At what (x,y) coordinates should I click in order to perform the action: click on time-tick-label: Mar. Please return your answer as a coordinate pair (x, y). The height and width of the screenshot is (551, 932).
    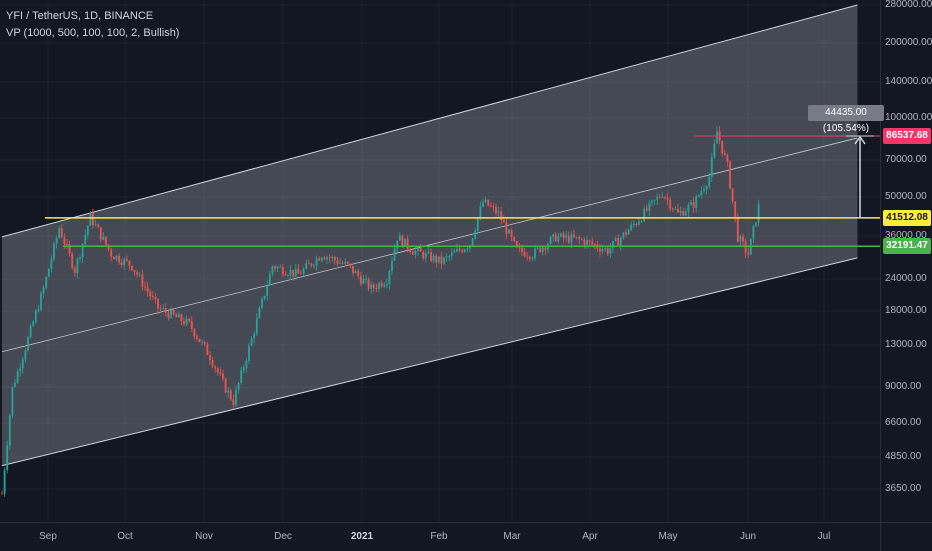
    Looking at the image, I should click on (512, 536).